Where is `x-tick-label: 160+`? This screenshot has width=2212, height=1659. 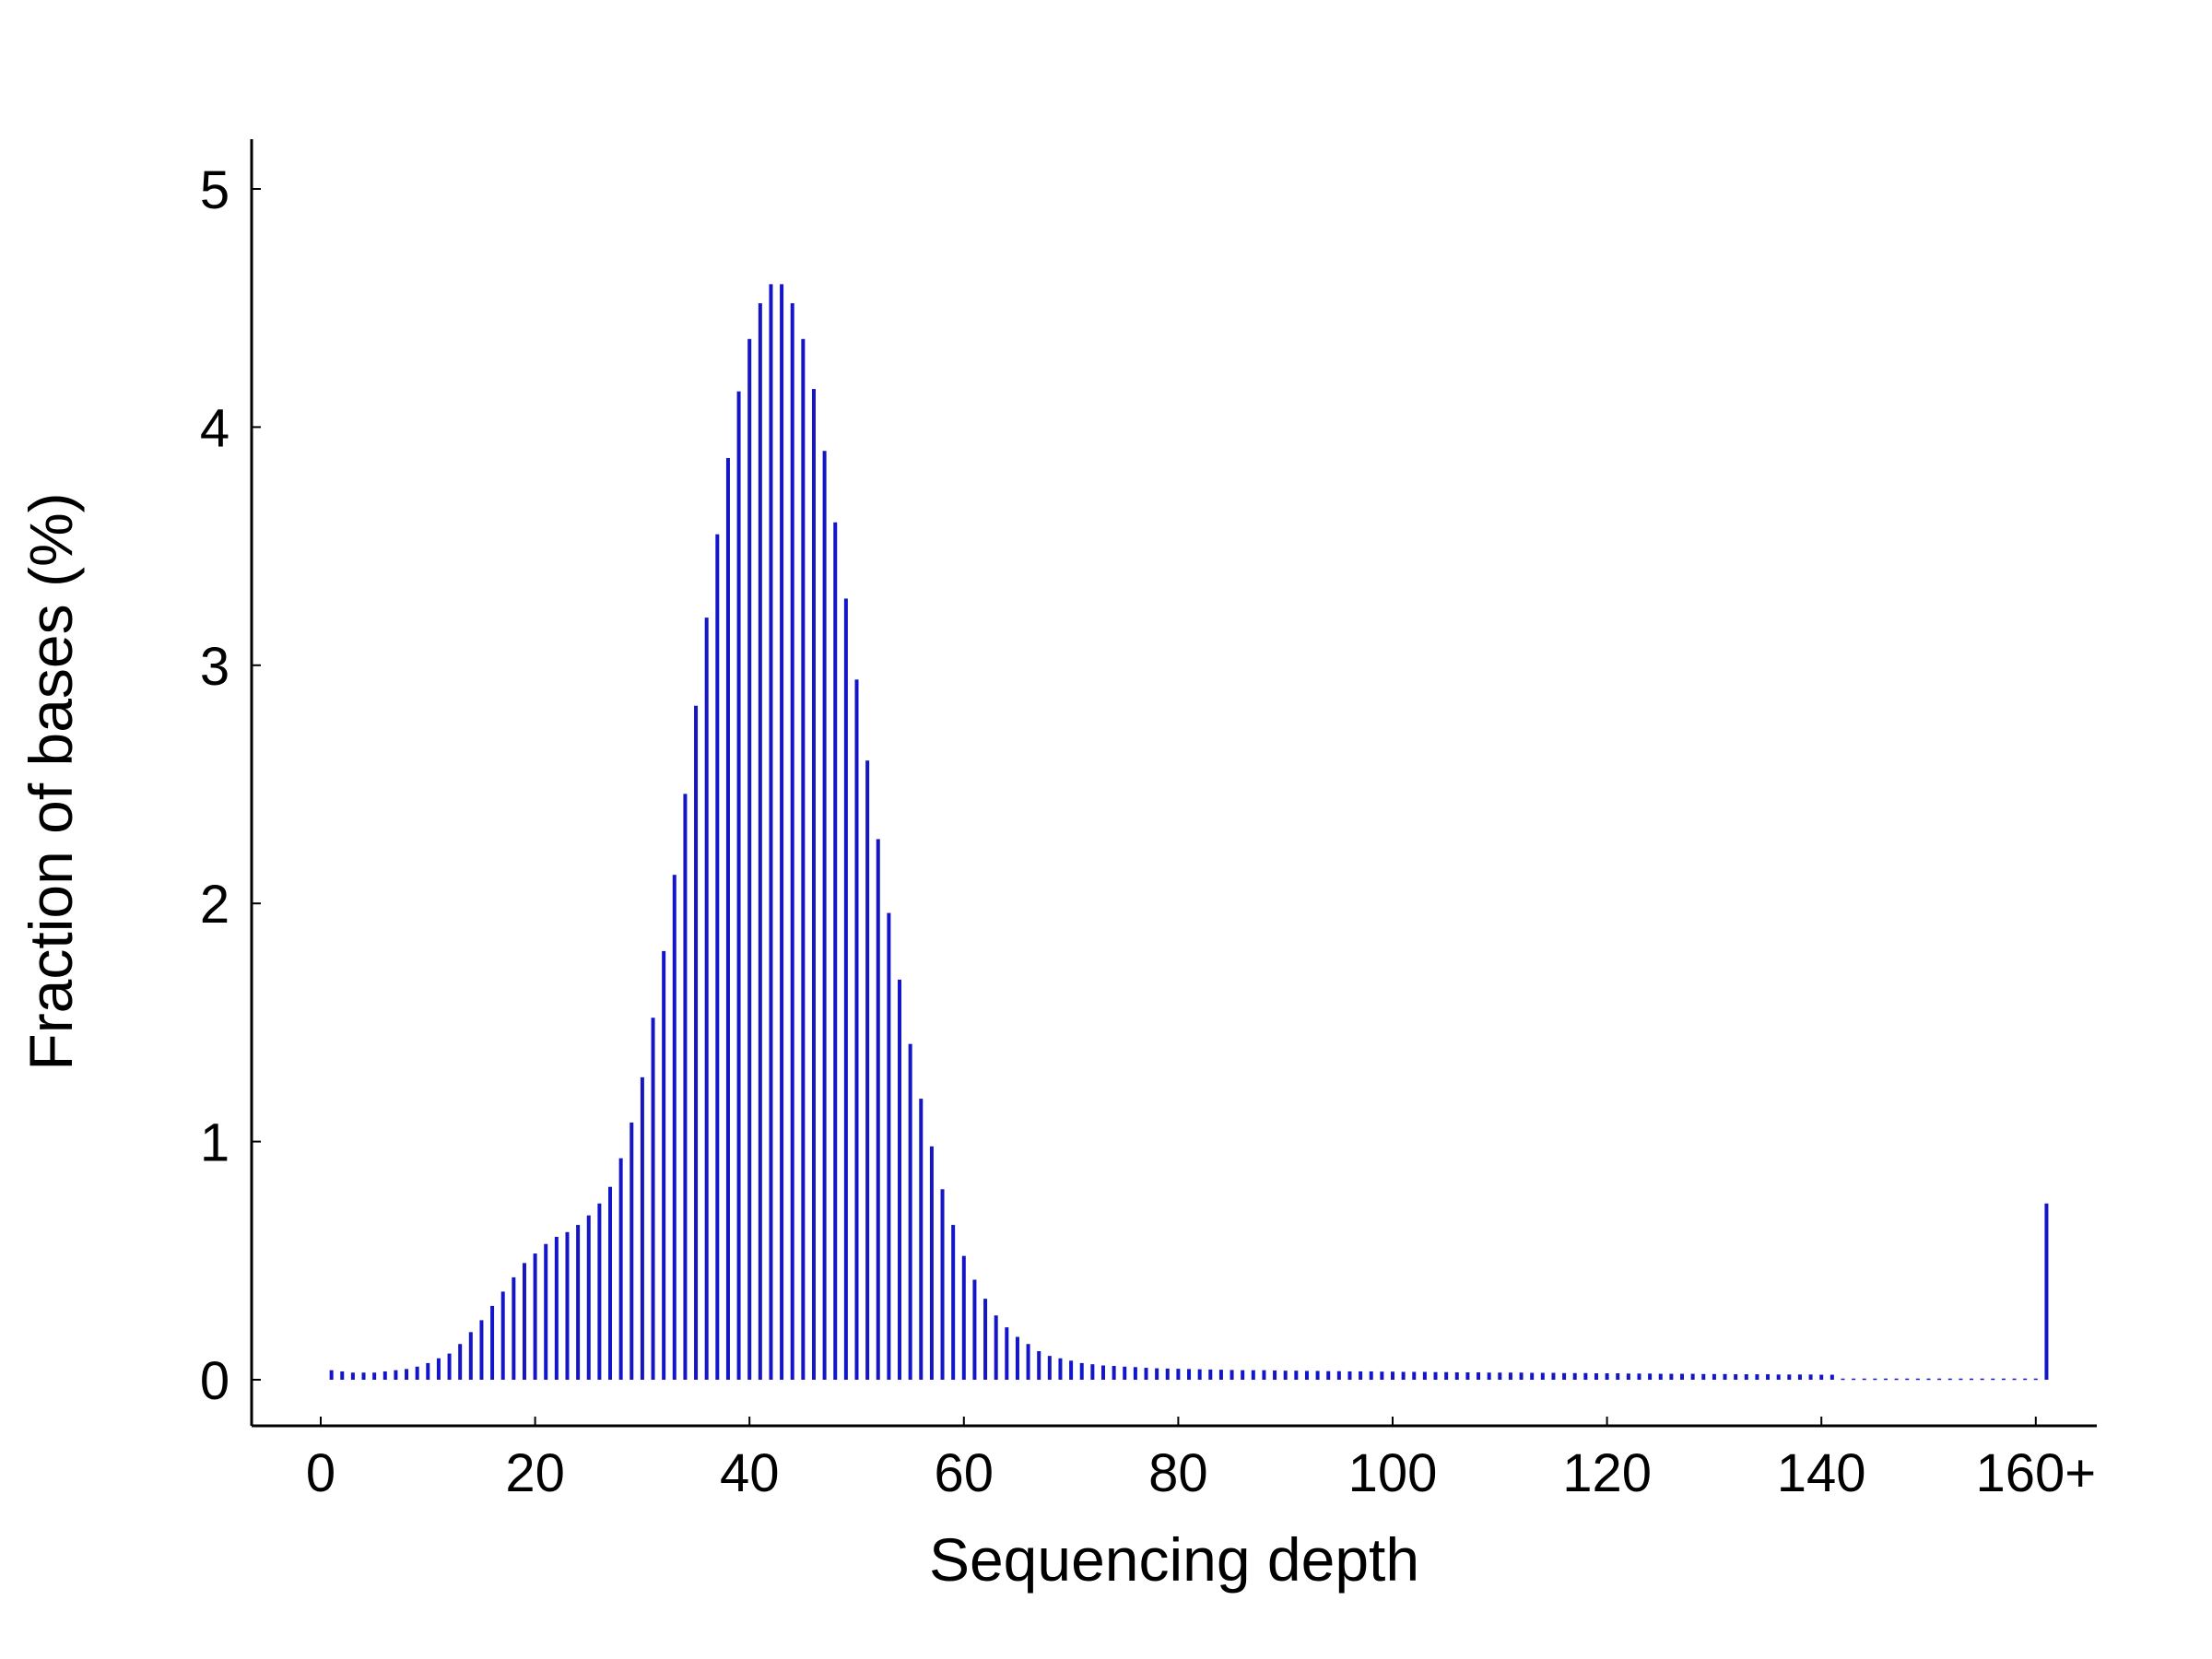
x-tick-label: 160+ is located at coordinates (2035, 1473).